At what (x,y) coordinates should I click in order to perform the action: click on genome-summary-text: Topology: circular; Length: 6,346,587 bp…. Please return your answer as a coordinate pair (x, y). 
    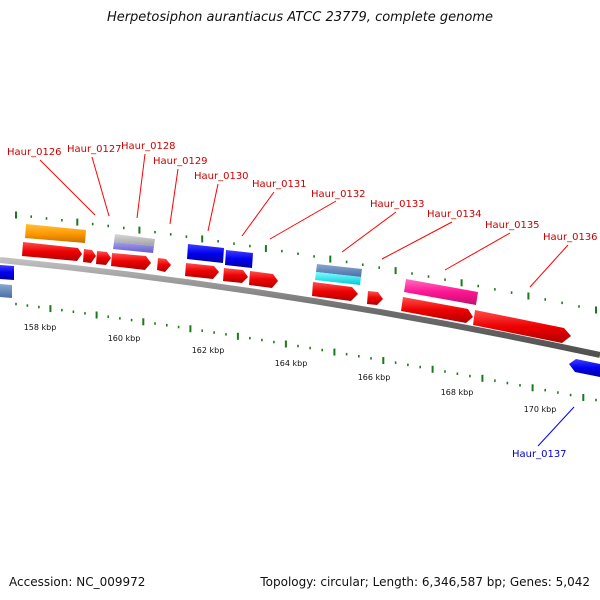
    Looking at the image, I should click on (425, 582).